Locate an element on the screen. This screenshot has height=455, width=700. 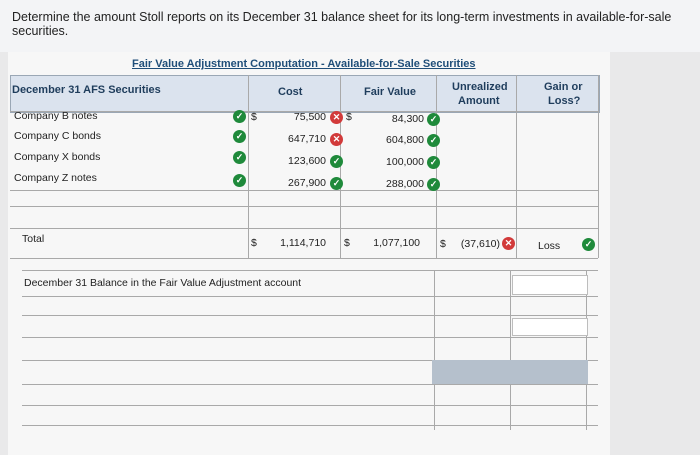
cost-input: 75,500 is located at coordinates (309, 117).